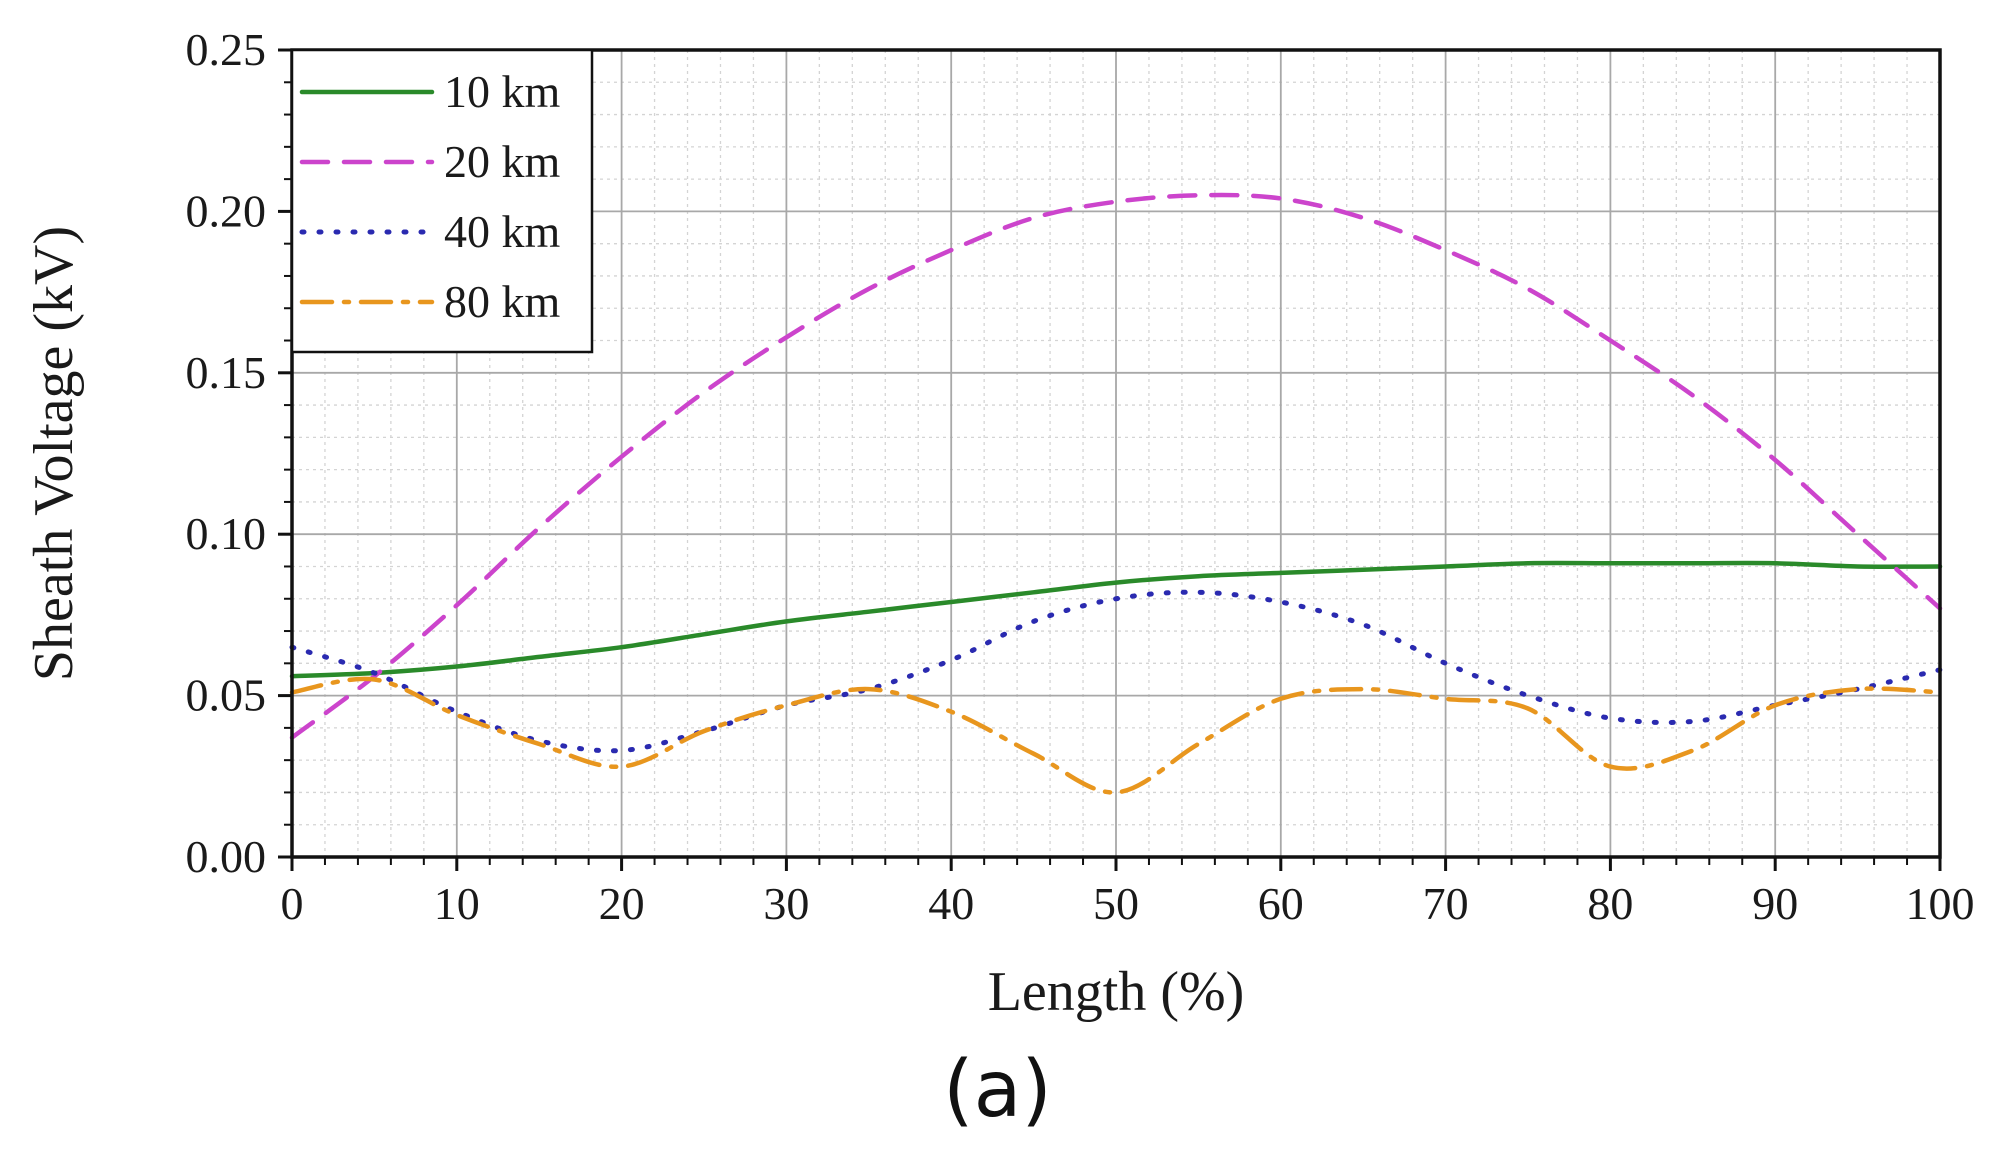 This screenshot has width=1995, height=1155. Describe the element at coordinates (1775, 903) in the screenshot. I see `x-tick-label: 90` at that location.